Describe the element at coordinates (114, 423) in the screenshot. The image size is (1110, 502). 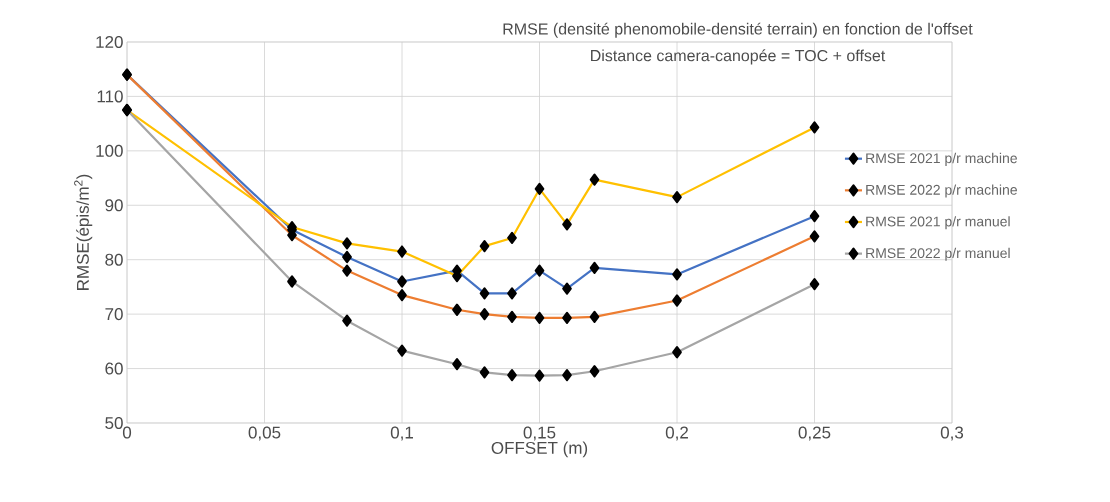
I see `y-tick-label: 50` at that location.